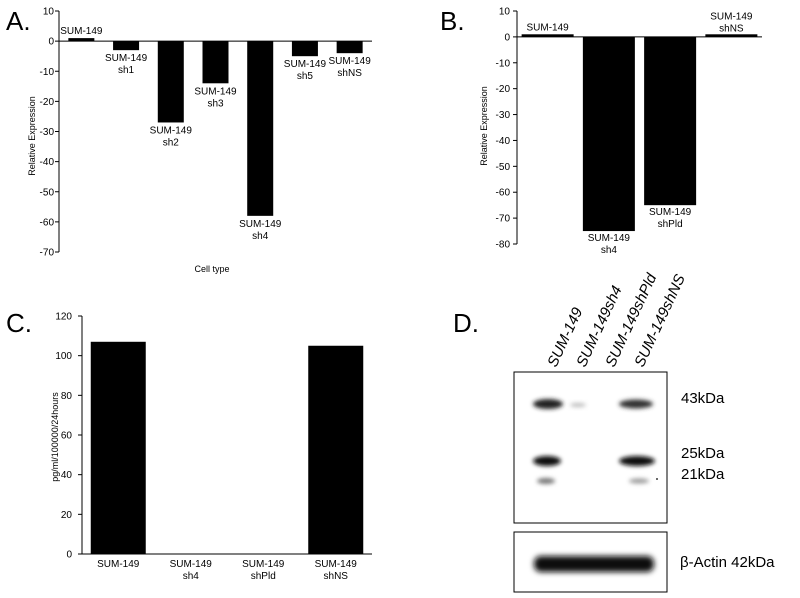  What do you see at coordinates (636, 404) in the screenshot?
I see `band-43-lane4` at bounding box center [636, 404].